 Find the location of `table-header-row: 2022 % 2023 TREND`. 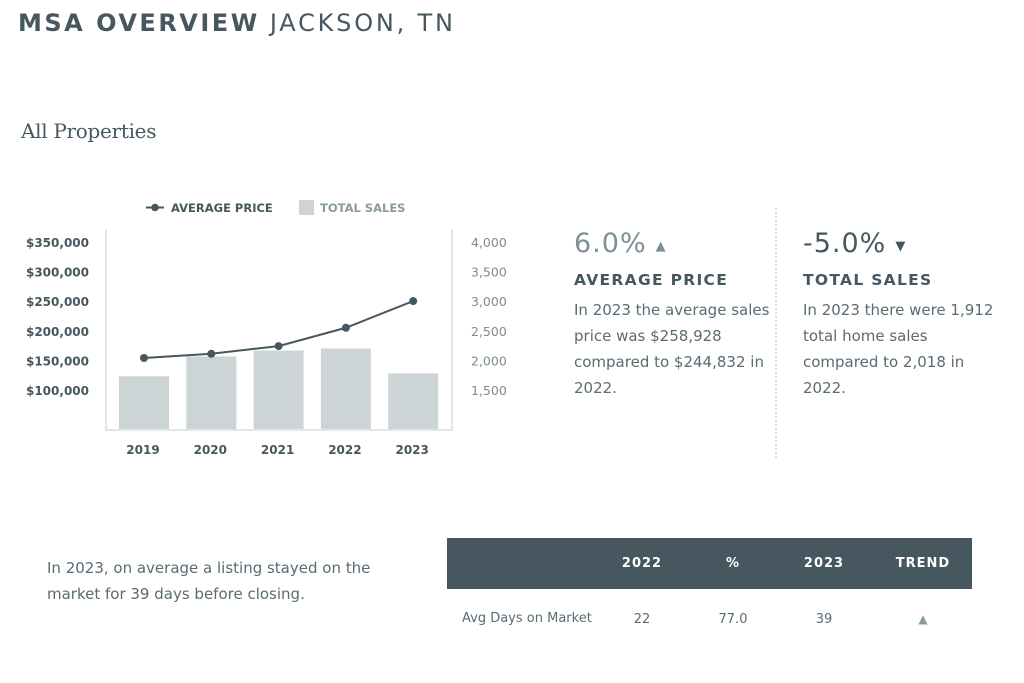

table-header-row: 2022 % 2023 TREND is located at coordinates (709, 563).